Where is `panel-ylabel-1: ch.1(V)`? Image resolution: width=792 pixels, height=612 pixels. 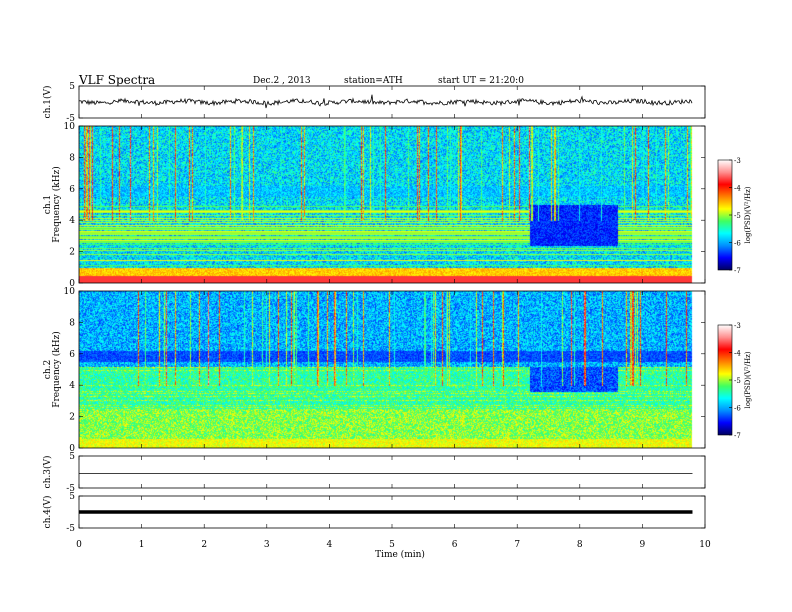
panel-ylabel-1: ch.1(V) is located at coordinates (47, 102).